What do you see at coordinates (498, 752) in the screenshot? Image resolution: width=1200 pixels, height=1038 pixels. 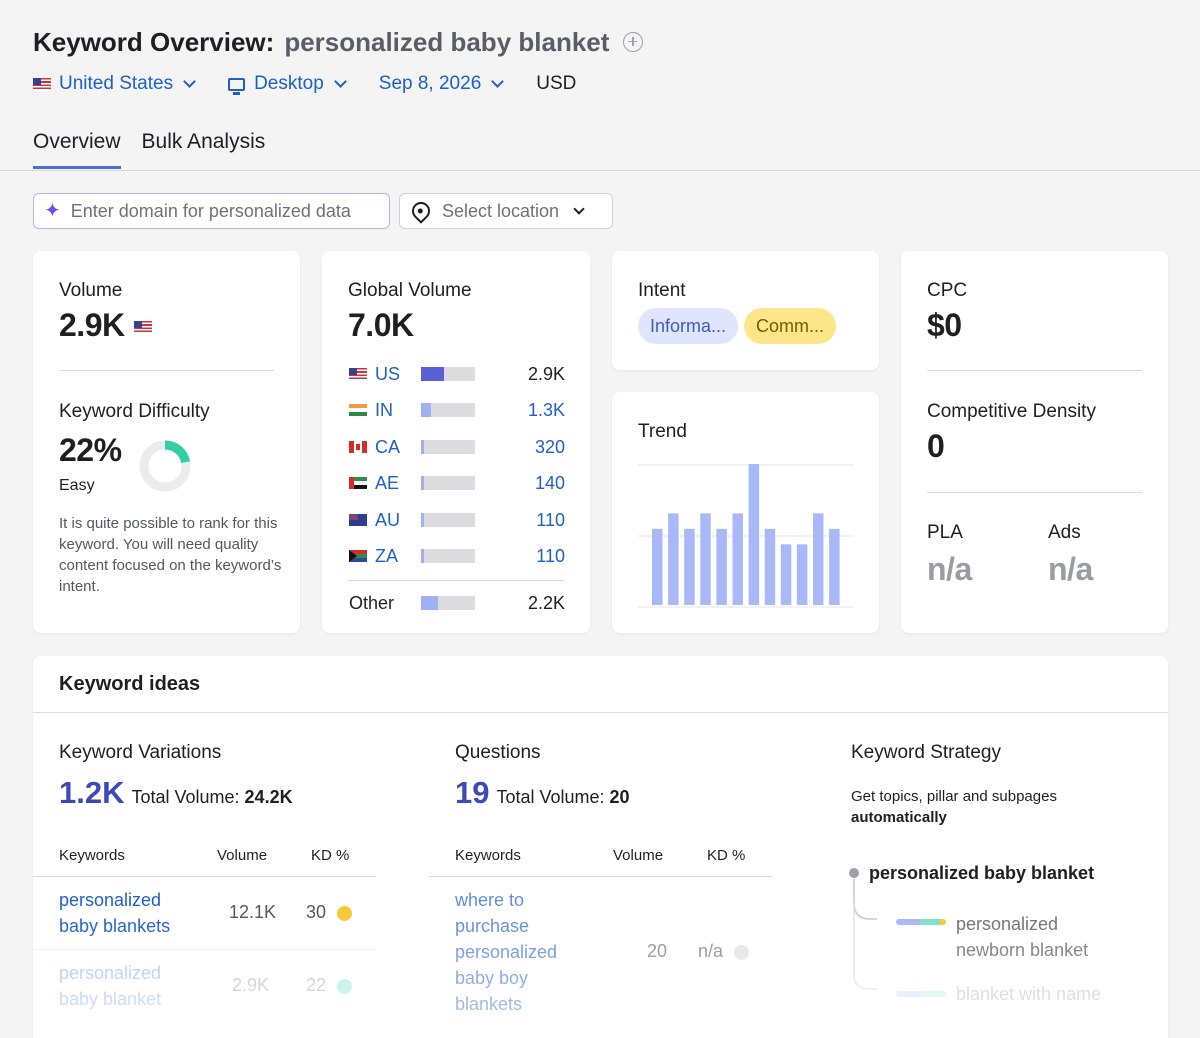 I see `questions-label: Questions` at bounding box center [498, 752].